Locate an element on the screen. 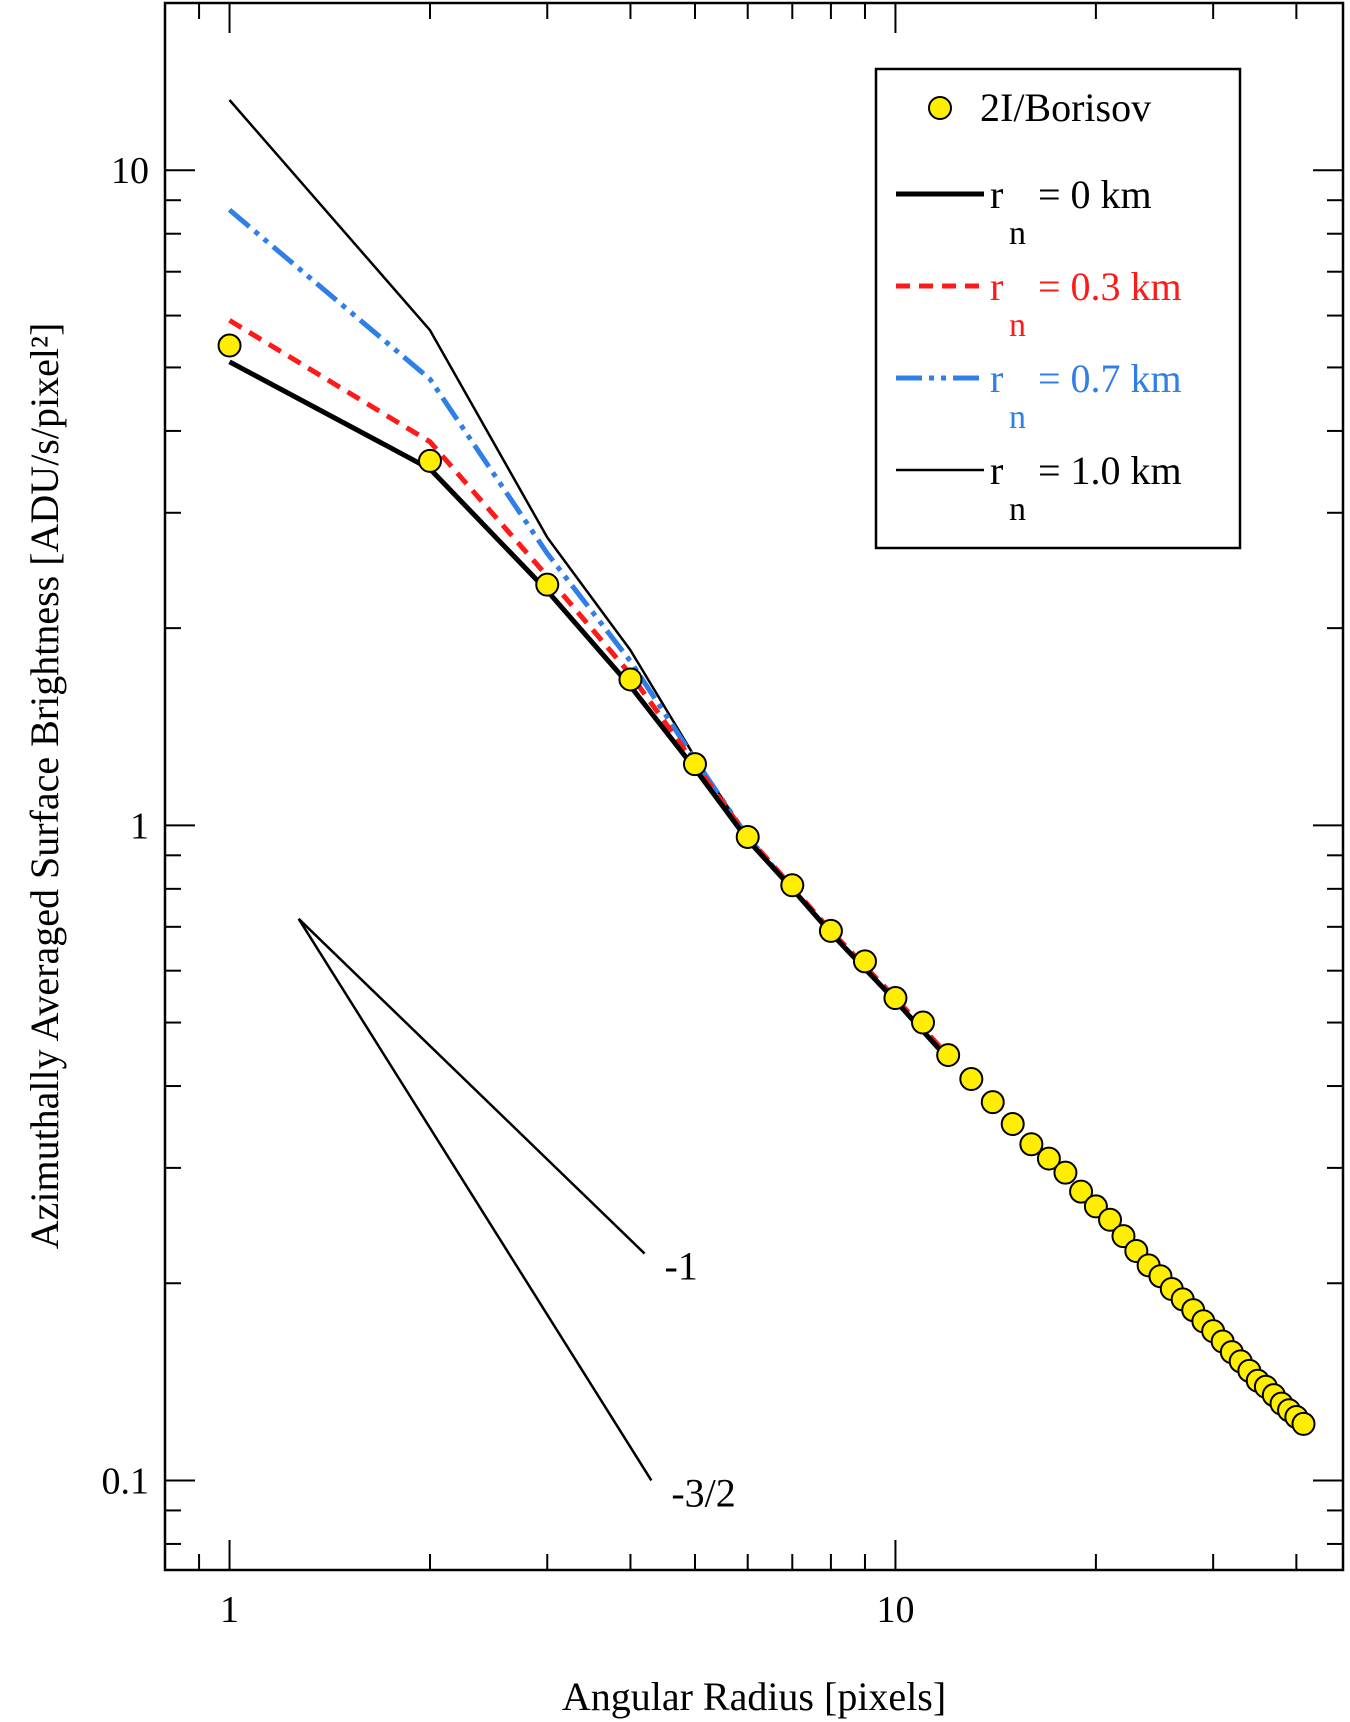  x-axis-title: Angular Radius [pixels] is located at coordinates (754, 1696).